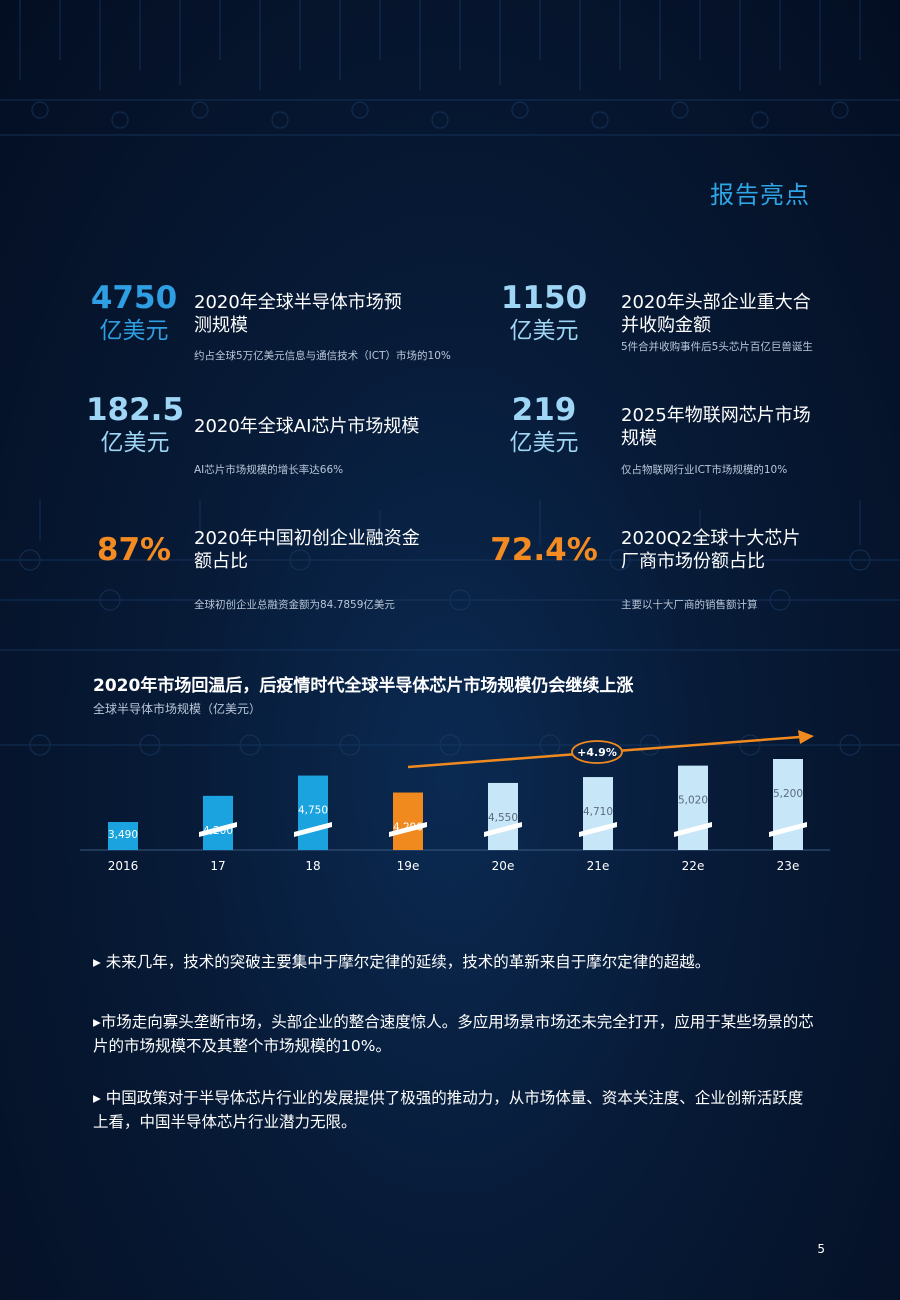 Image resolution: width=900 pixels, height=1300 pixels. I want to click on x-tick-label: 23e, so click(788, 866).